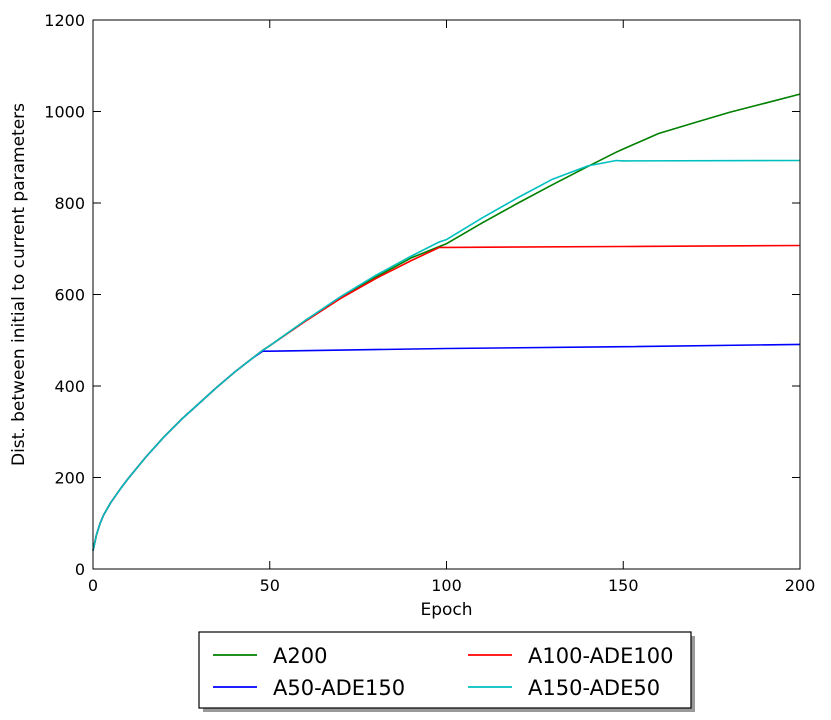 This screenshot has height=720, width=831. I want to click on y-tick-label: 200, so click(69, 478).